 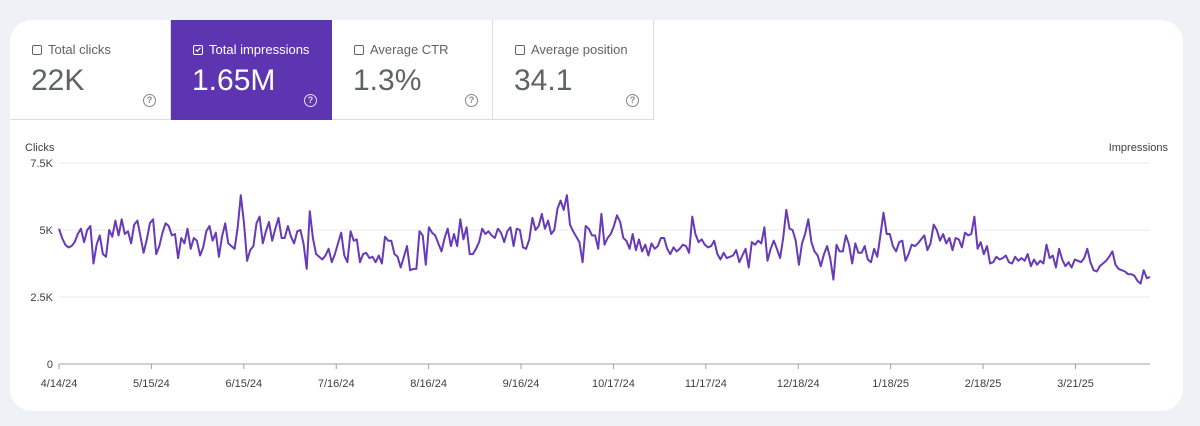 What do you see at coordinates (58, 80) in the screenshot?
I see `metric-value: 22K` at bounding box center [58, 80].